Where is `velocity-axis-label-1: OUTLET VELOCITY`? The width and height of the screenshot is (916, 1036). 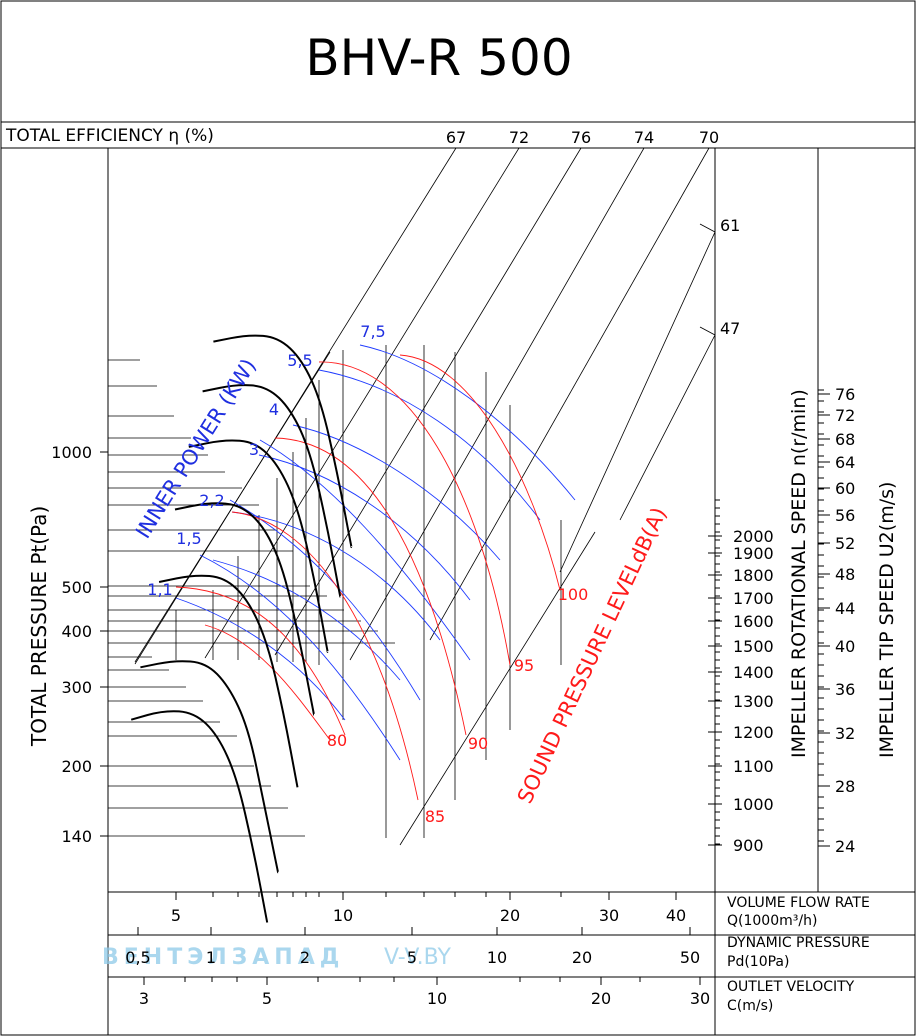 velocity-axis-label-1: OUTLET VELOCITY is located at coordinates (791, 987).